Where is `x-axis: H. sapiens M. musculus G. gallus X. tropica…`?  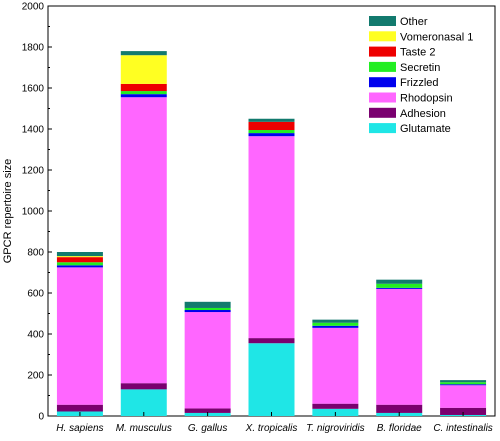
x-axis: H. sapiens M. musculus G. gallus X. tropica… is located at coordinates (274, 423).